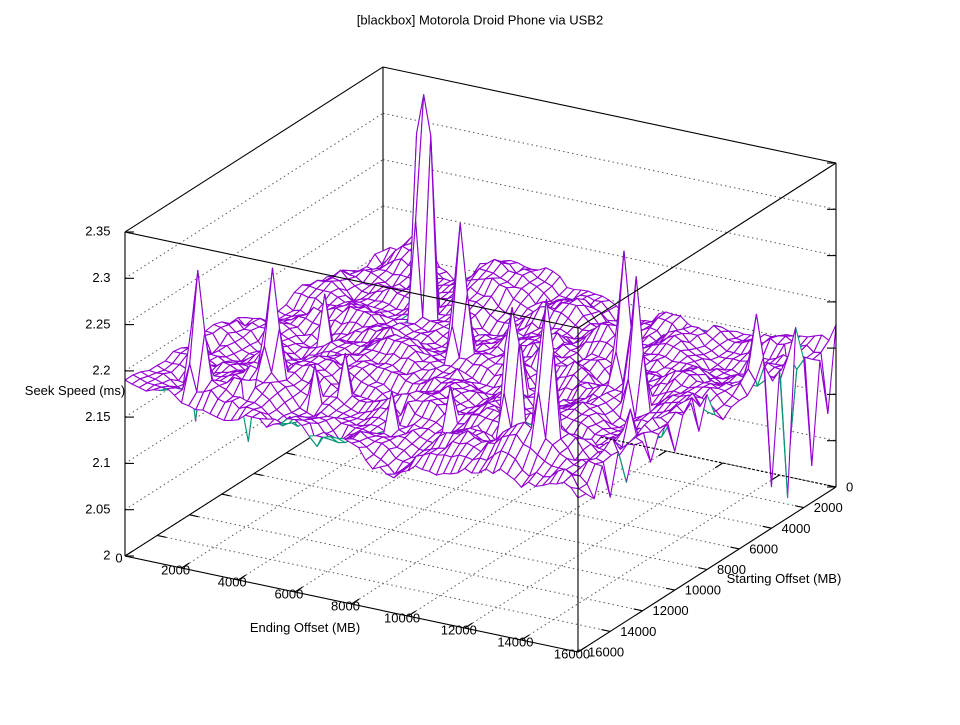  I want to click on svg-text: 2.3, so click(101, 277).